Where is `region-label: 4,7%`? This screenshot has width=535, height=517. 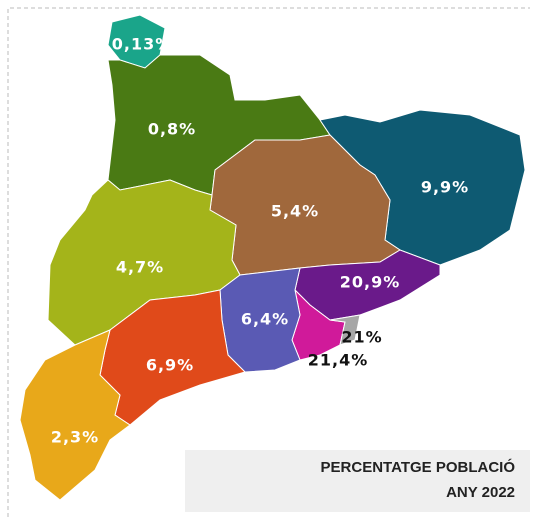 region-label: 4,7% is located at coordinates (140, 267).